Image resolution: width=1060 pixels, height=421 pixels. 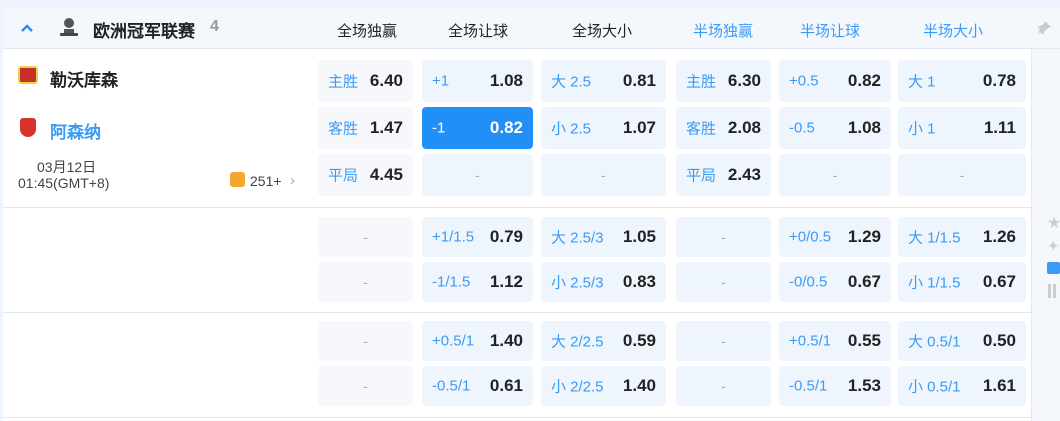 What do you see at coordinates (962, 81) in the screenshot?
I see `odds-cell: 大 1 0.78` at bounding box center [962, 81].